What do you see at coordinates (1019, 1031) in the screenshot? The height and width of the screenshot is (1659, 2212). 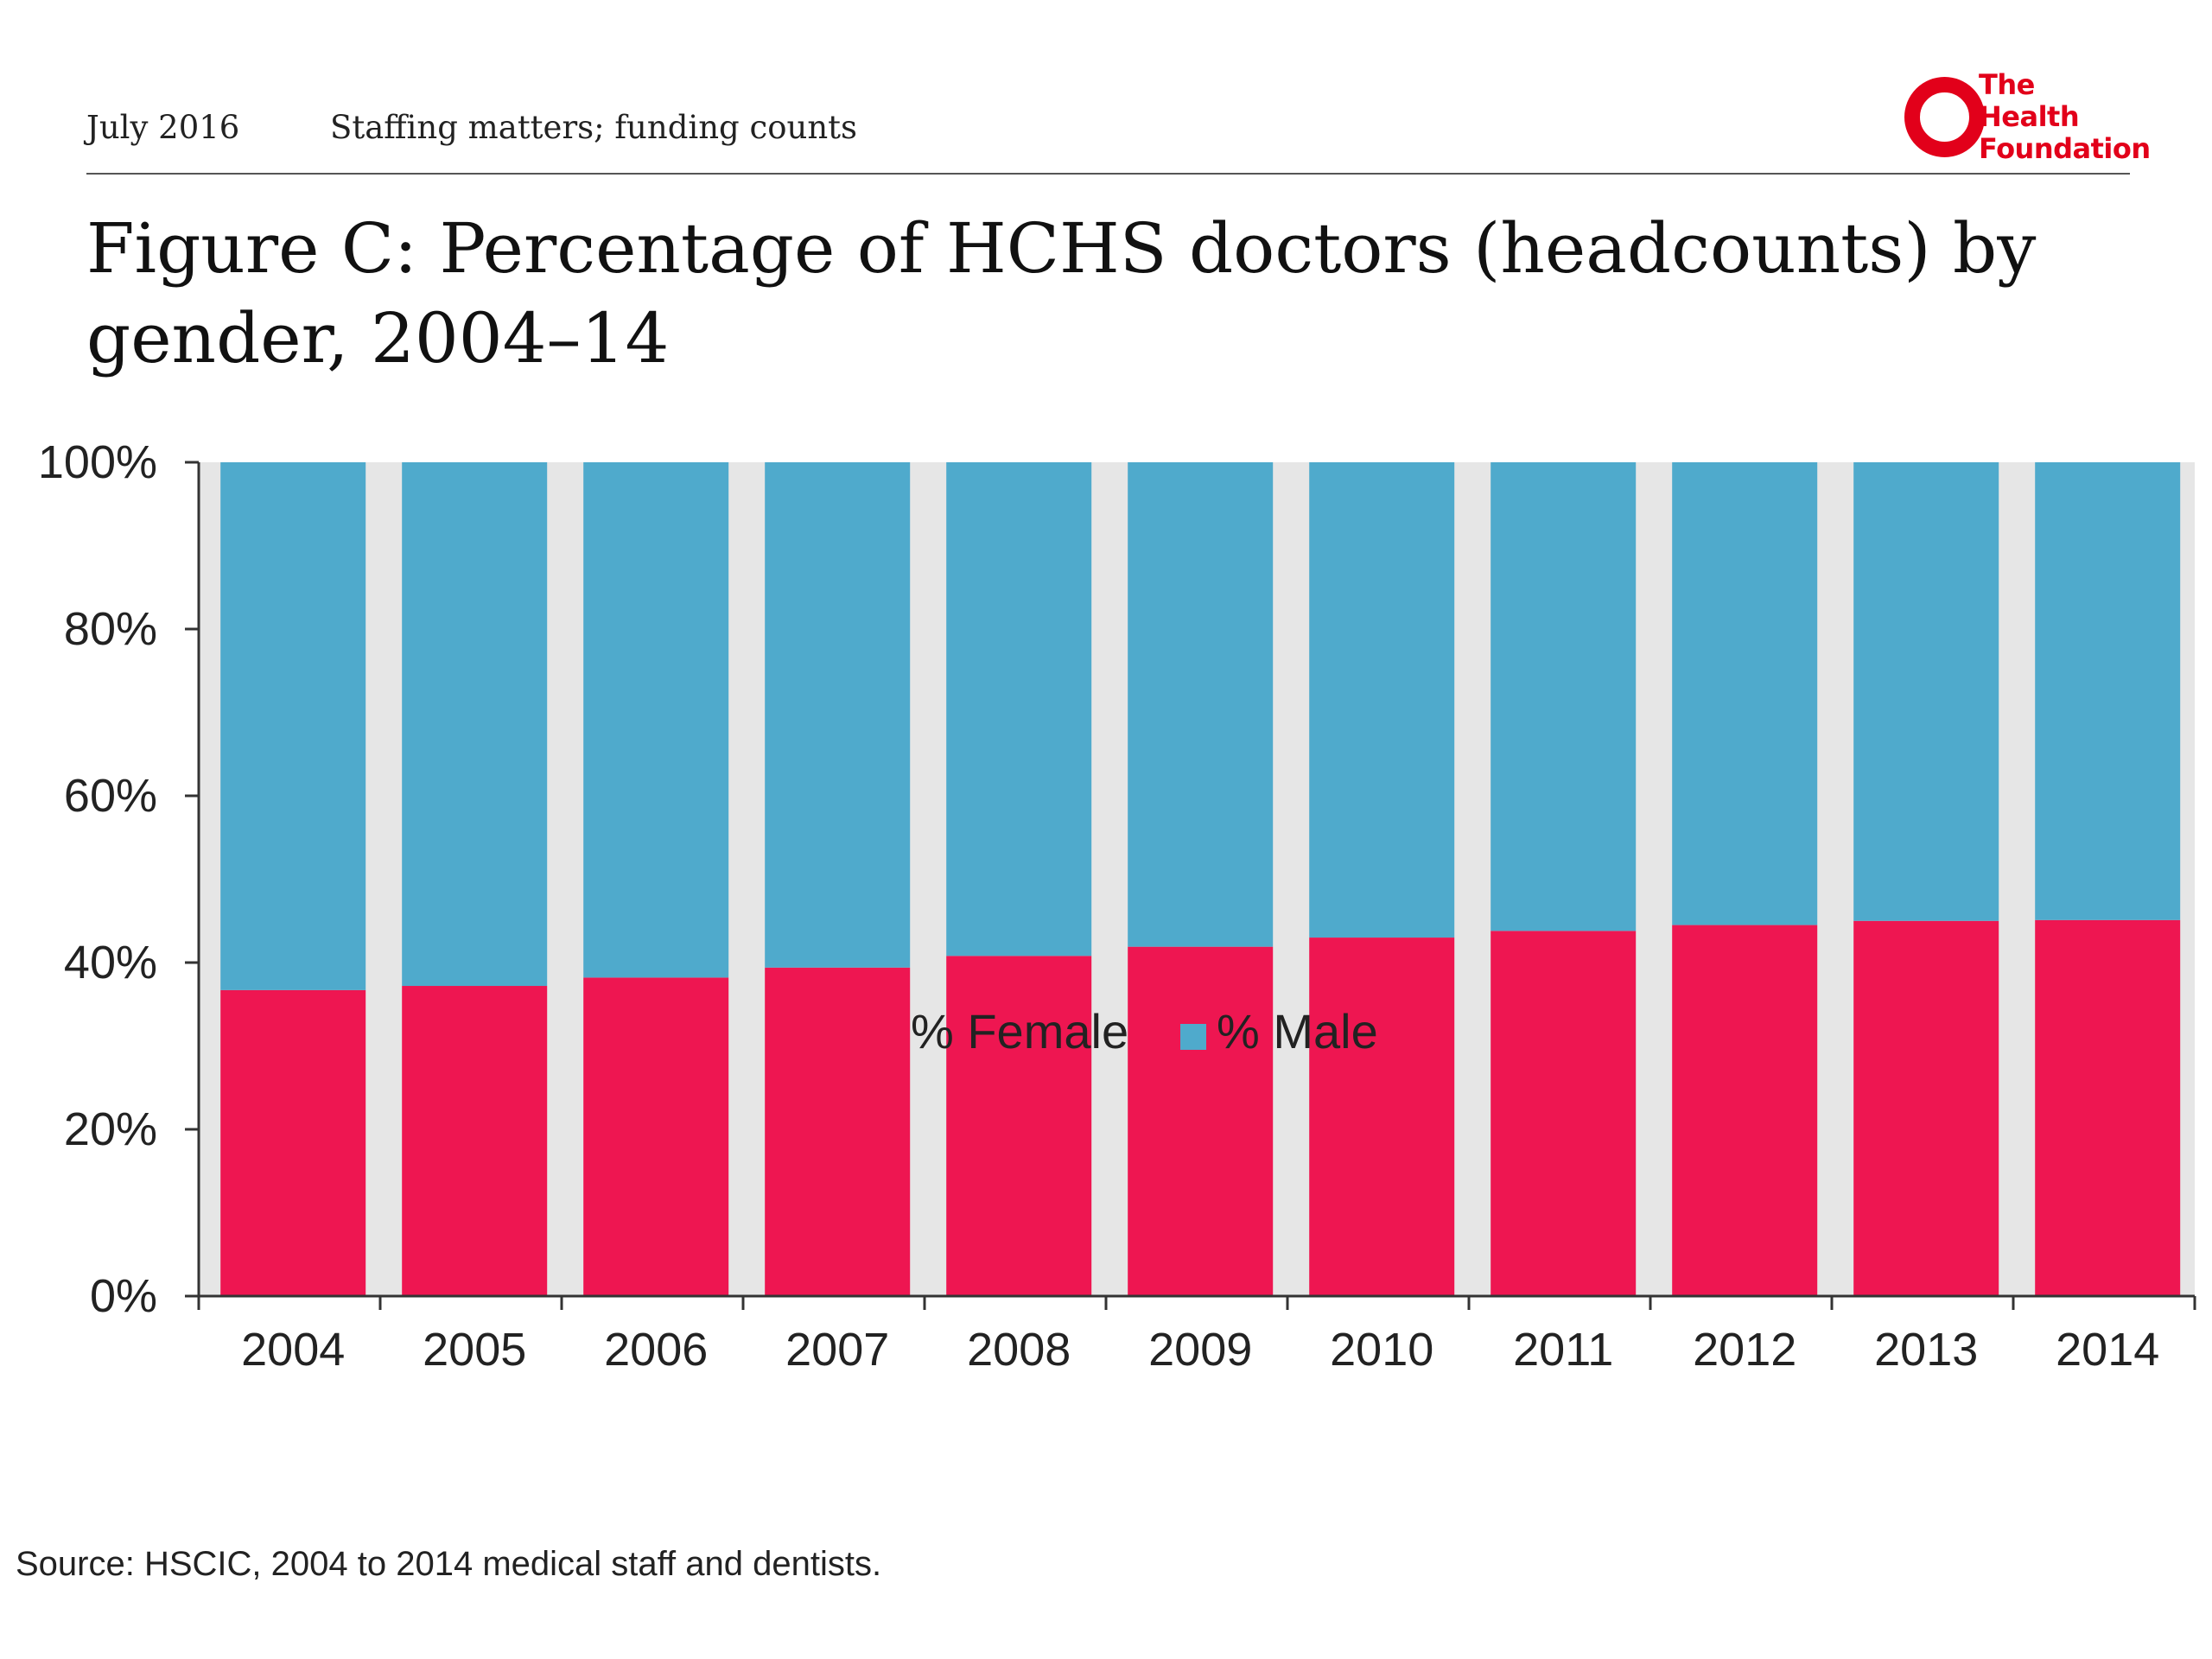 I see `legend-label-female: % Female` at bounding box center [1019, 1031].